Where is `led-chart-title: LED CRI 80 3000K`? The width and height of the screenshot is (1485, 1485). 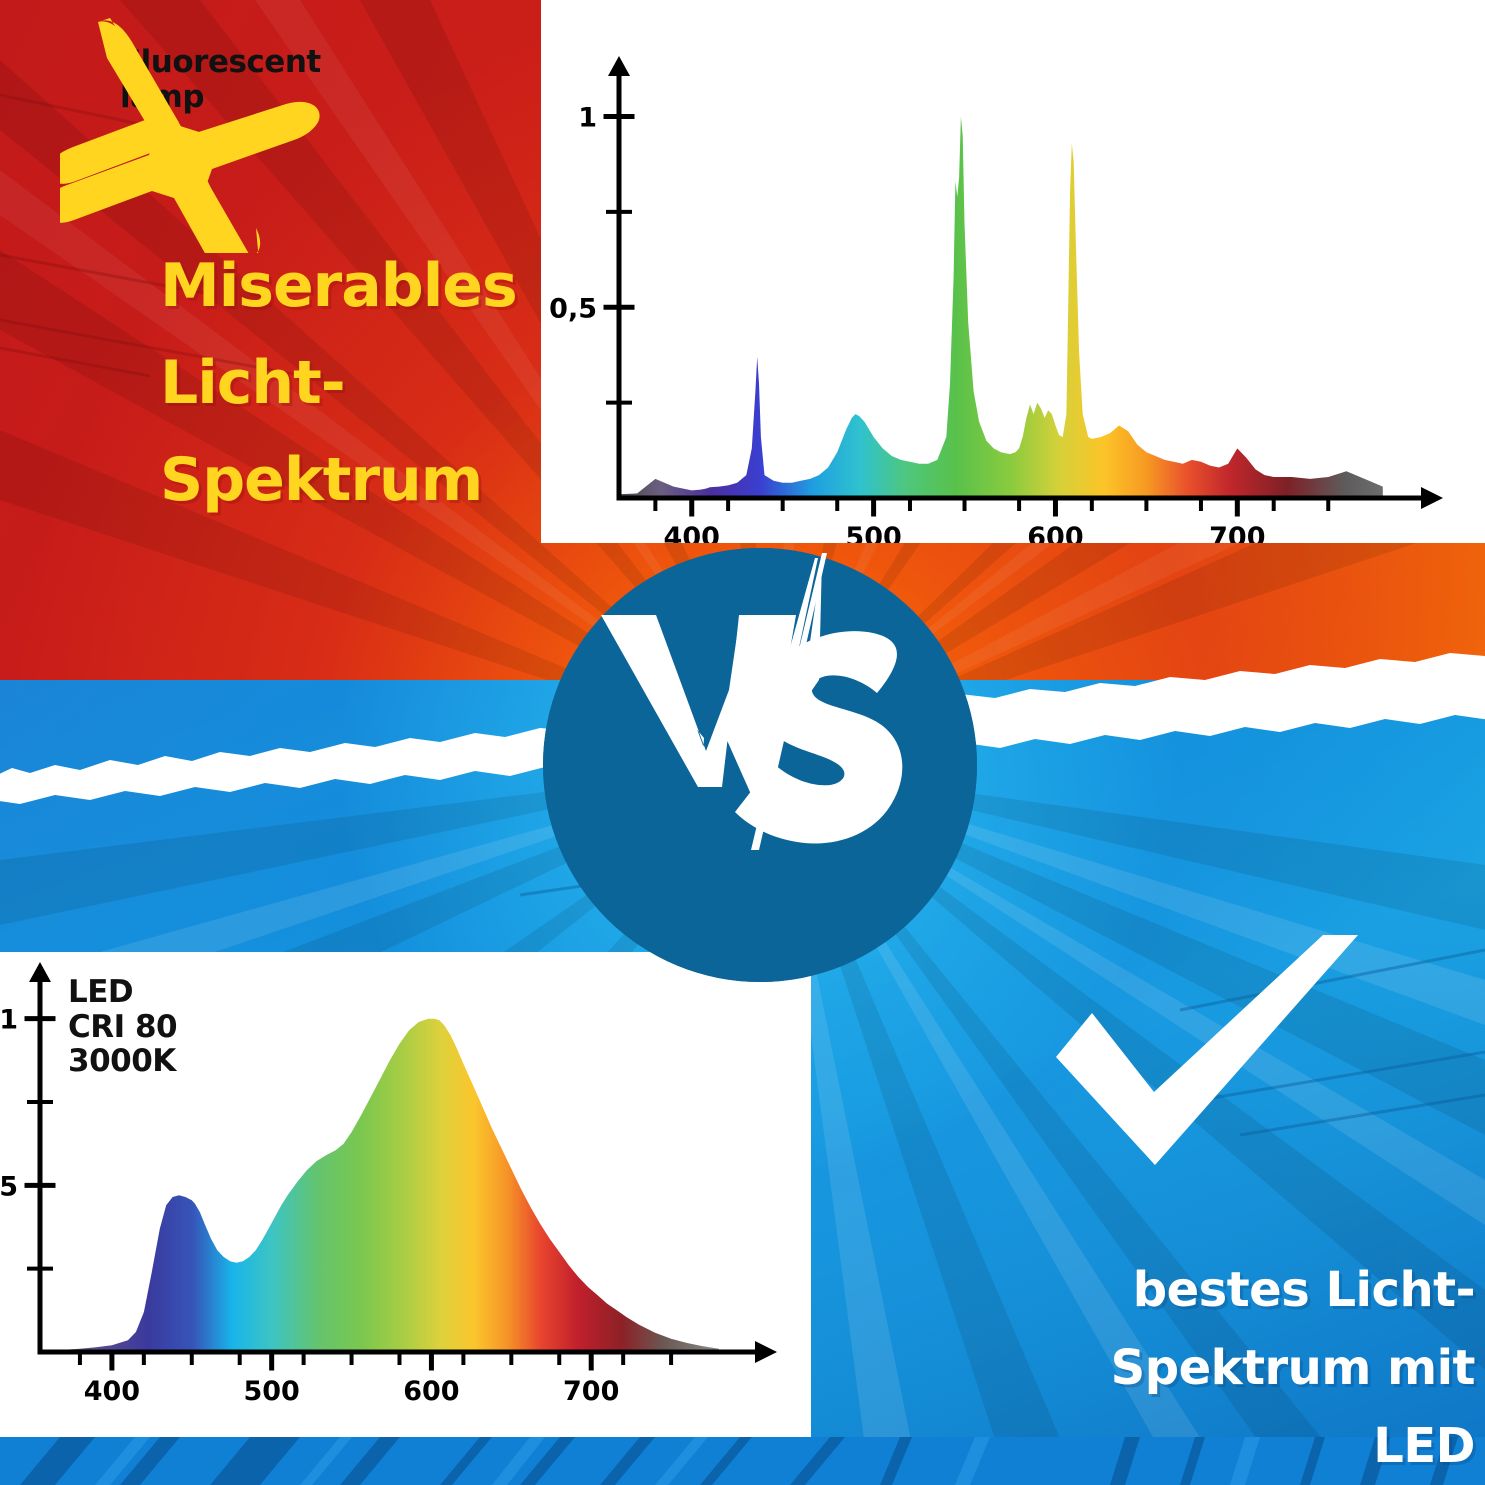
led-chart-title: LED CRI 80 3000K is located at coordinates (123, 1027).